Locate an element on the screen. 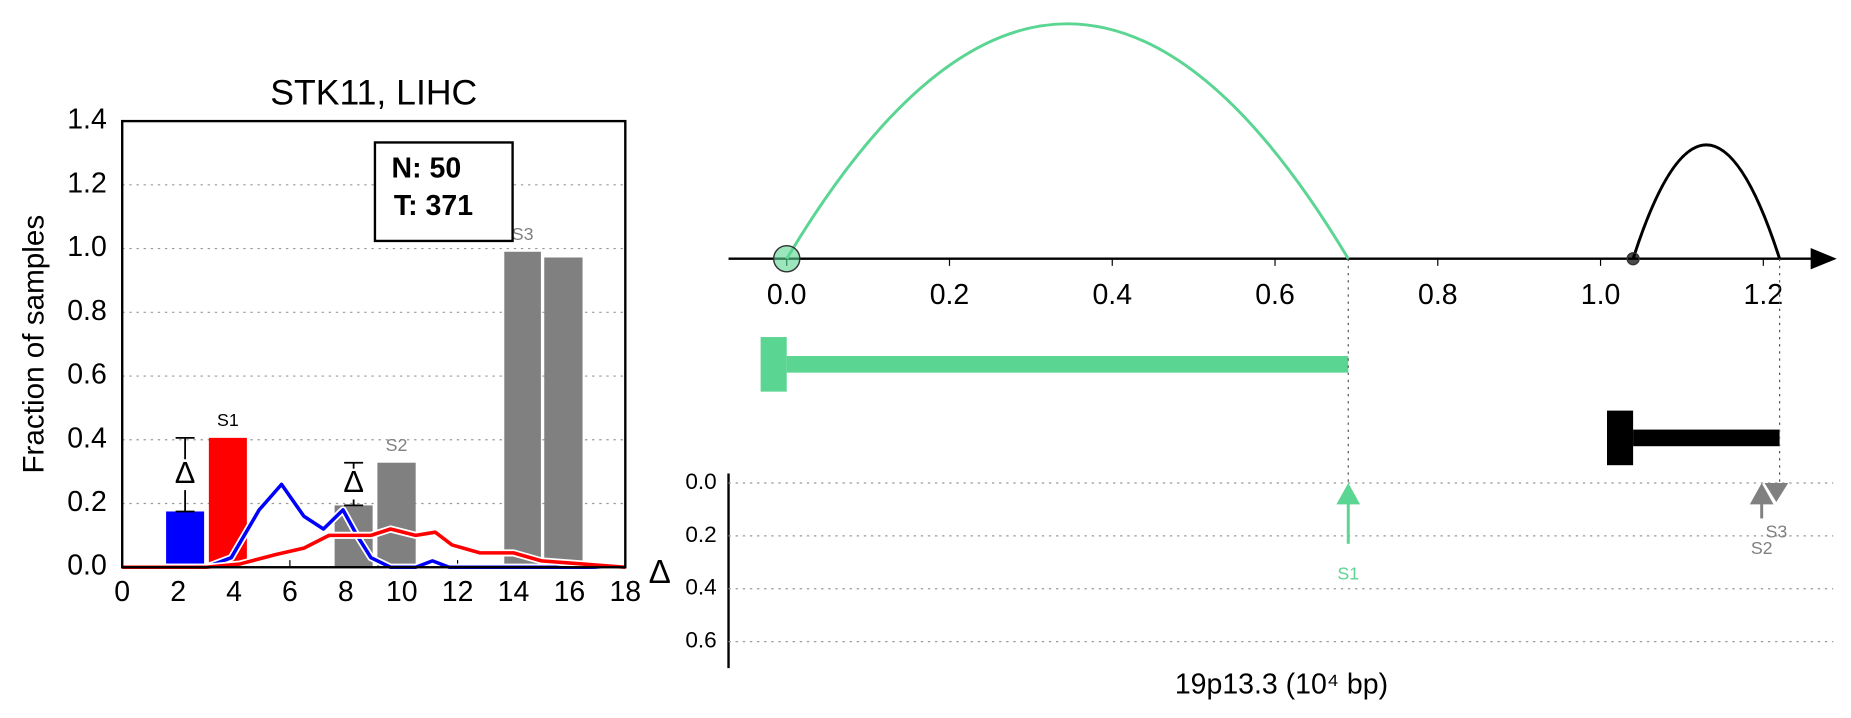 Image resolution: width=1851 pixels, height=718 pixels. x-tick-label: 16 is located at coordinates (570, 592).